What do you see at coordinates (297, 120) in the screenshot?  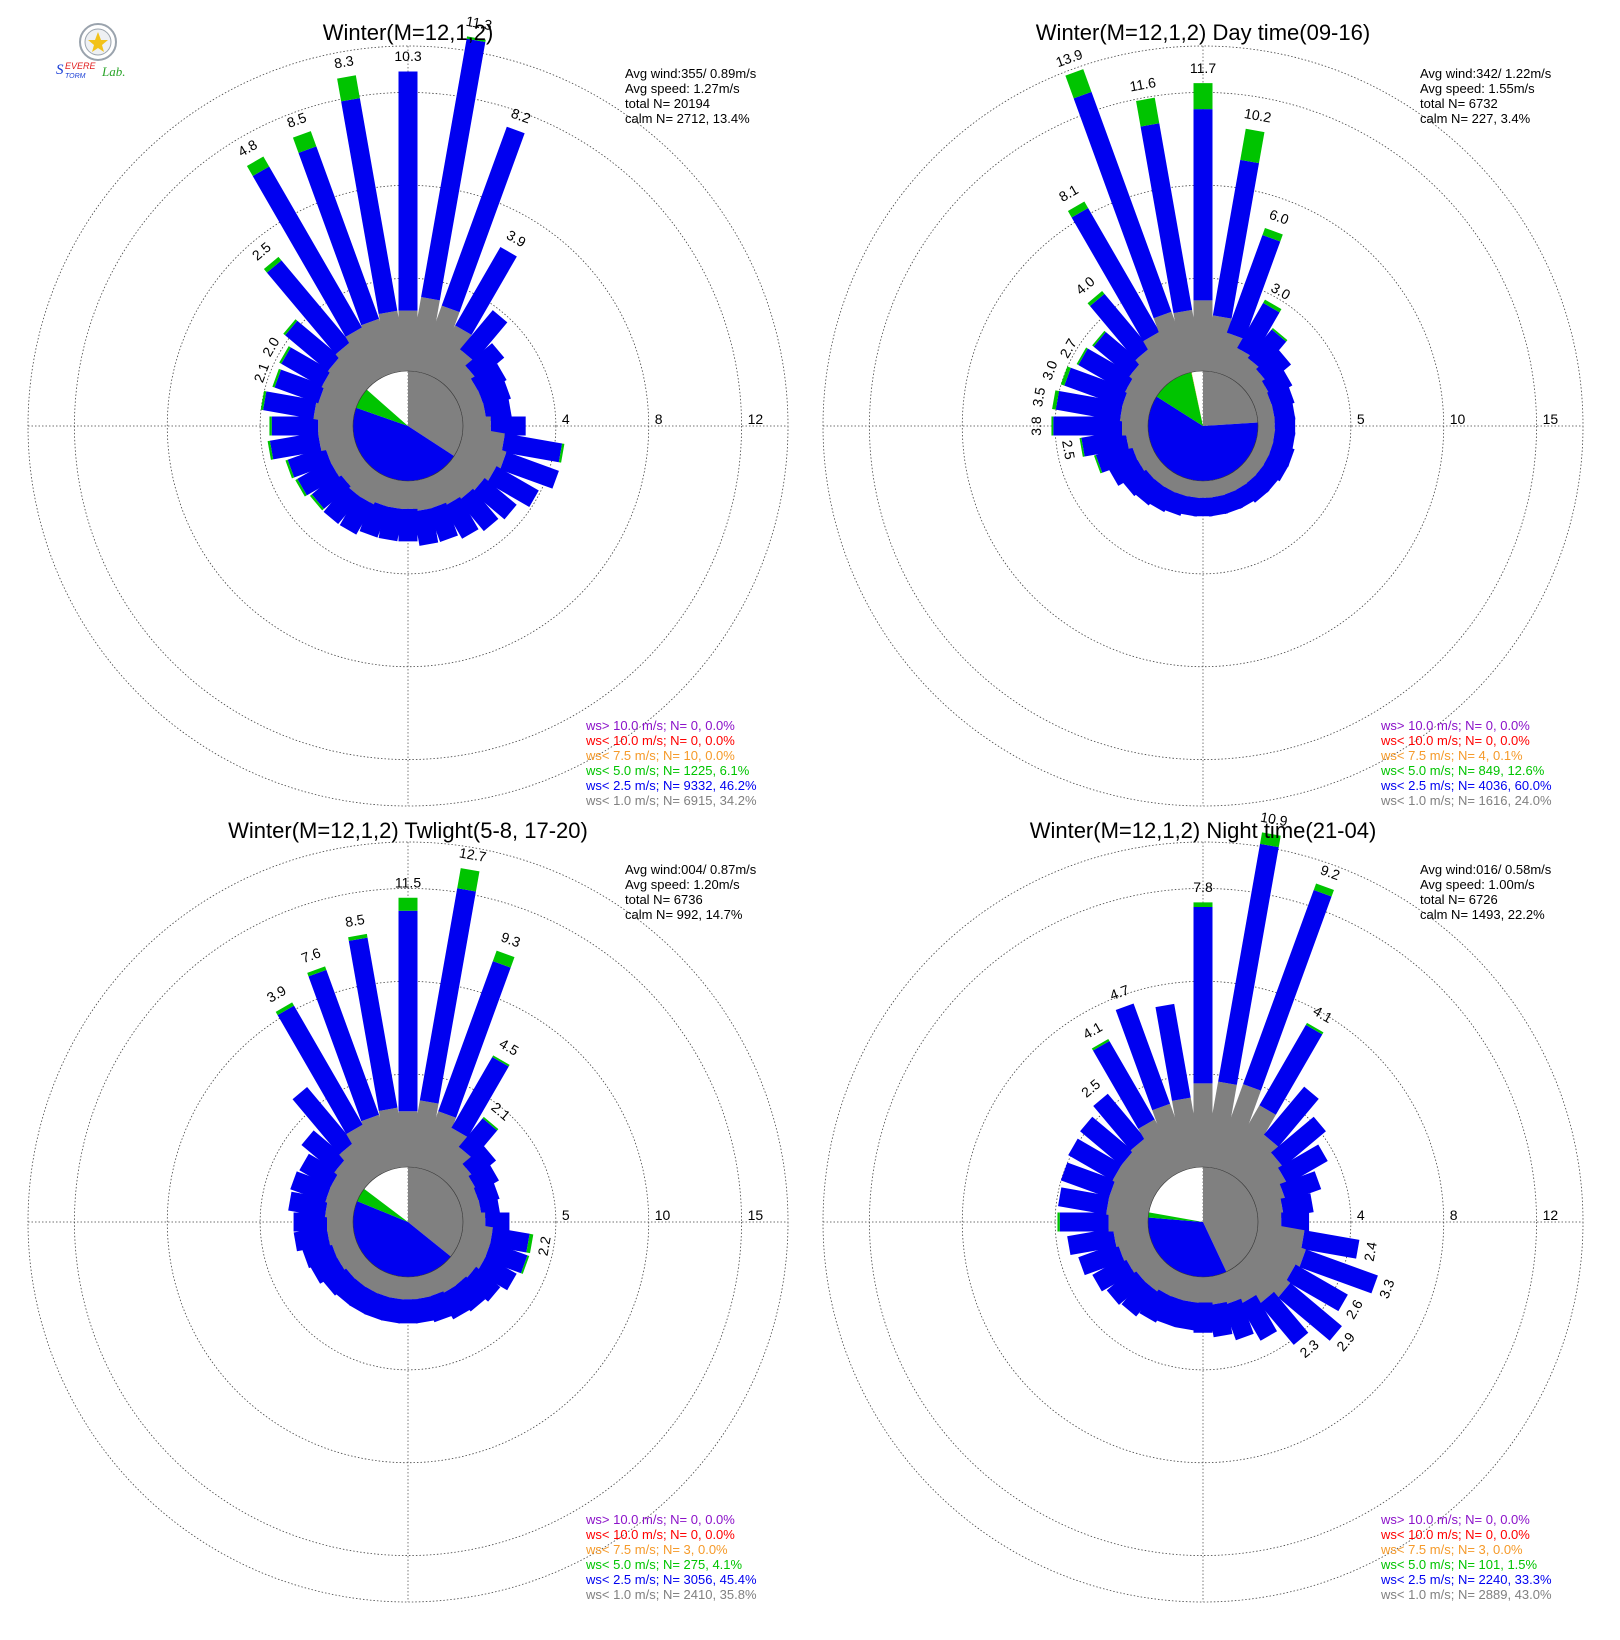 I see `bar-value-label: 8.5` at bounding box center [297, 120].